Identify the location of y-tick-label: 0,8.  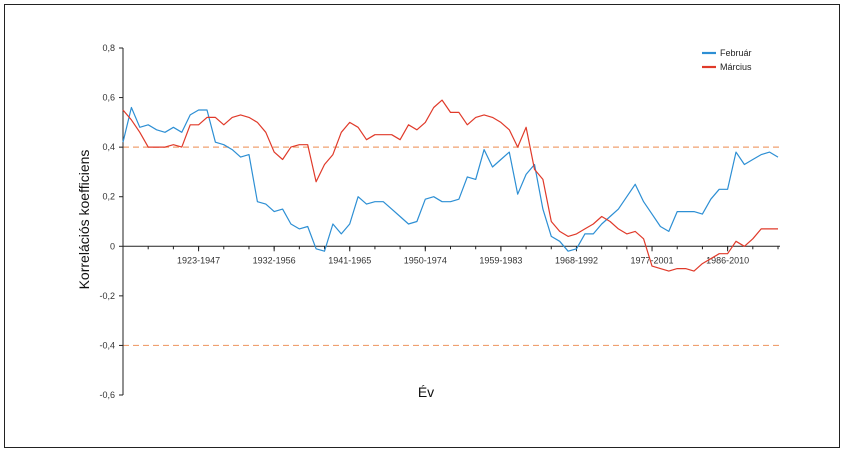
(108, 48).